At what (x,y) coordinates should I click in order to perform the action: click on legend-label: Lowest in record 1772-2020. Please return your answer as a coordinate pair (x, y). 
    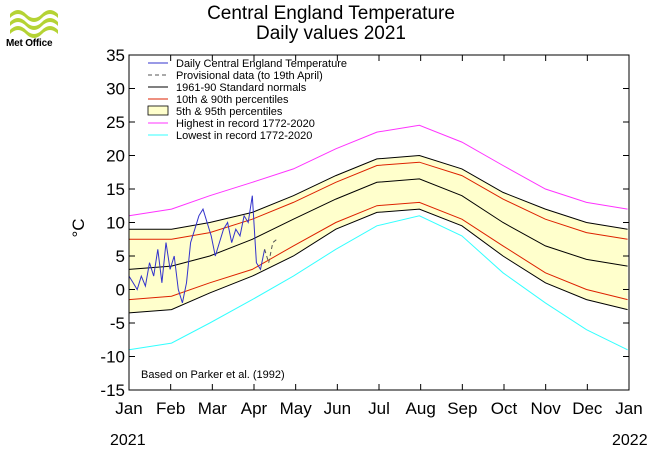
    Looking at the image, I should click on (244, 136).